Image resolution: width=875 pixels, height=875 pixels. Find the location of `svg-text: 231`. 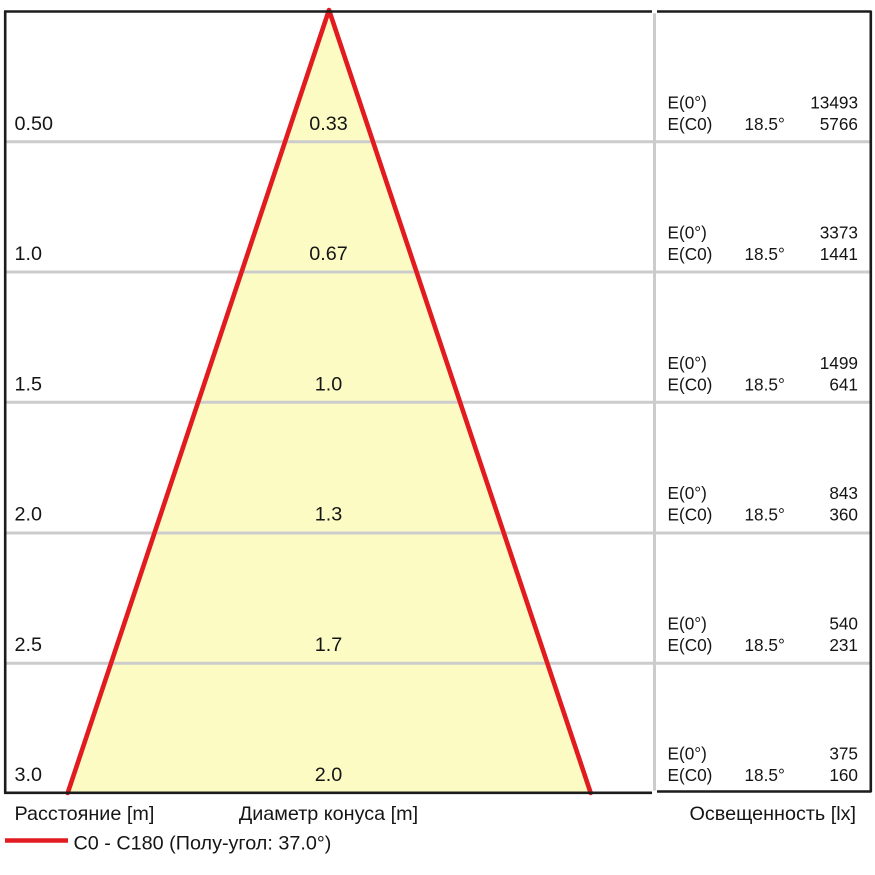

svg-text: 231 is located at coordinates (843, 645).